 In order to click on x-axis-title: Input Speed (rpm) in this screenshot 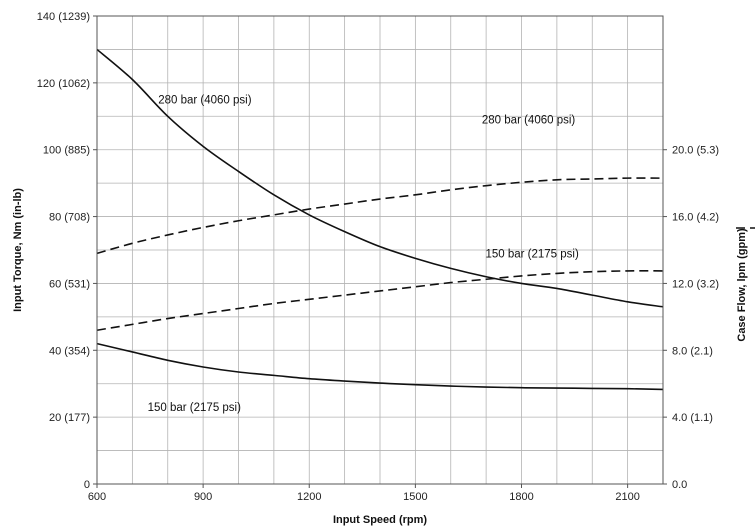, I will do `click(380, 520)`.